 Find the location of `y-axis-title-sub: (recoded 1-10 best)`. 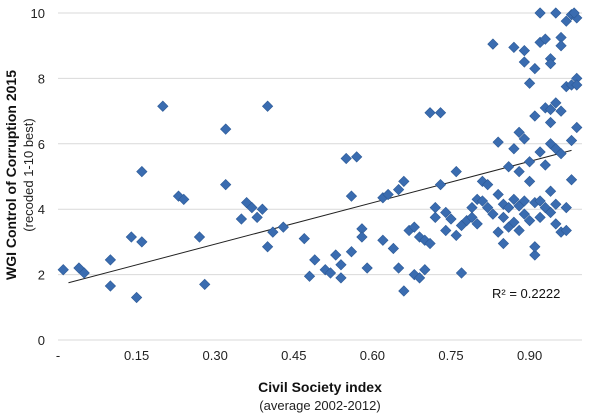

y-axis-title-sub: (recoded 1-10 best) is located at coordinates (28, 174).